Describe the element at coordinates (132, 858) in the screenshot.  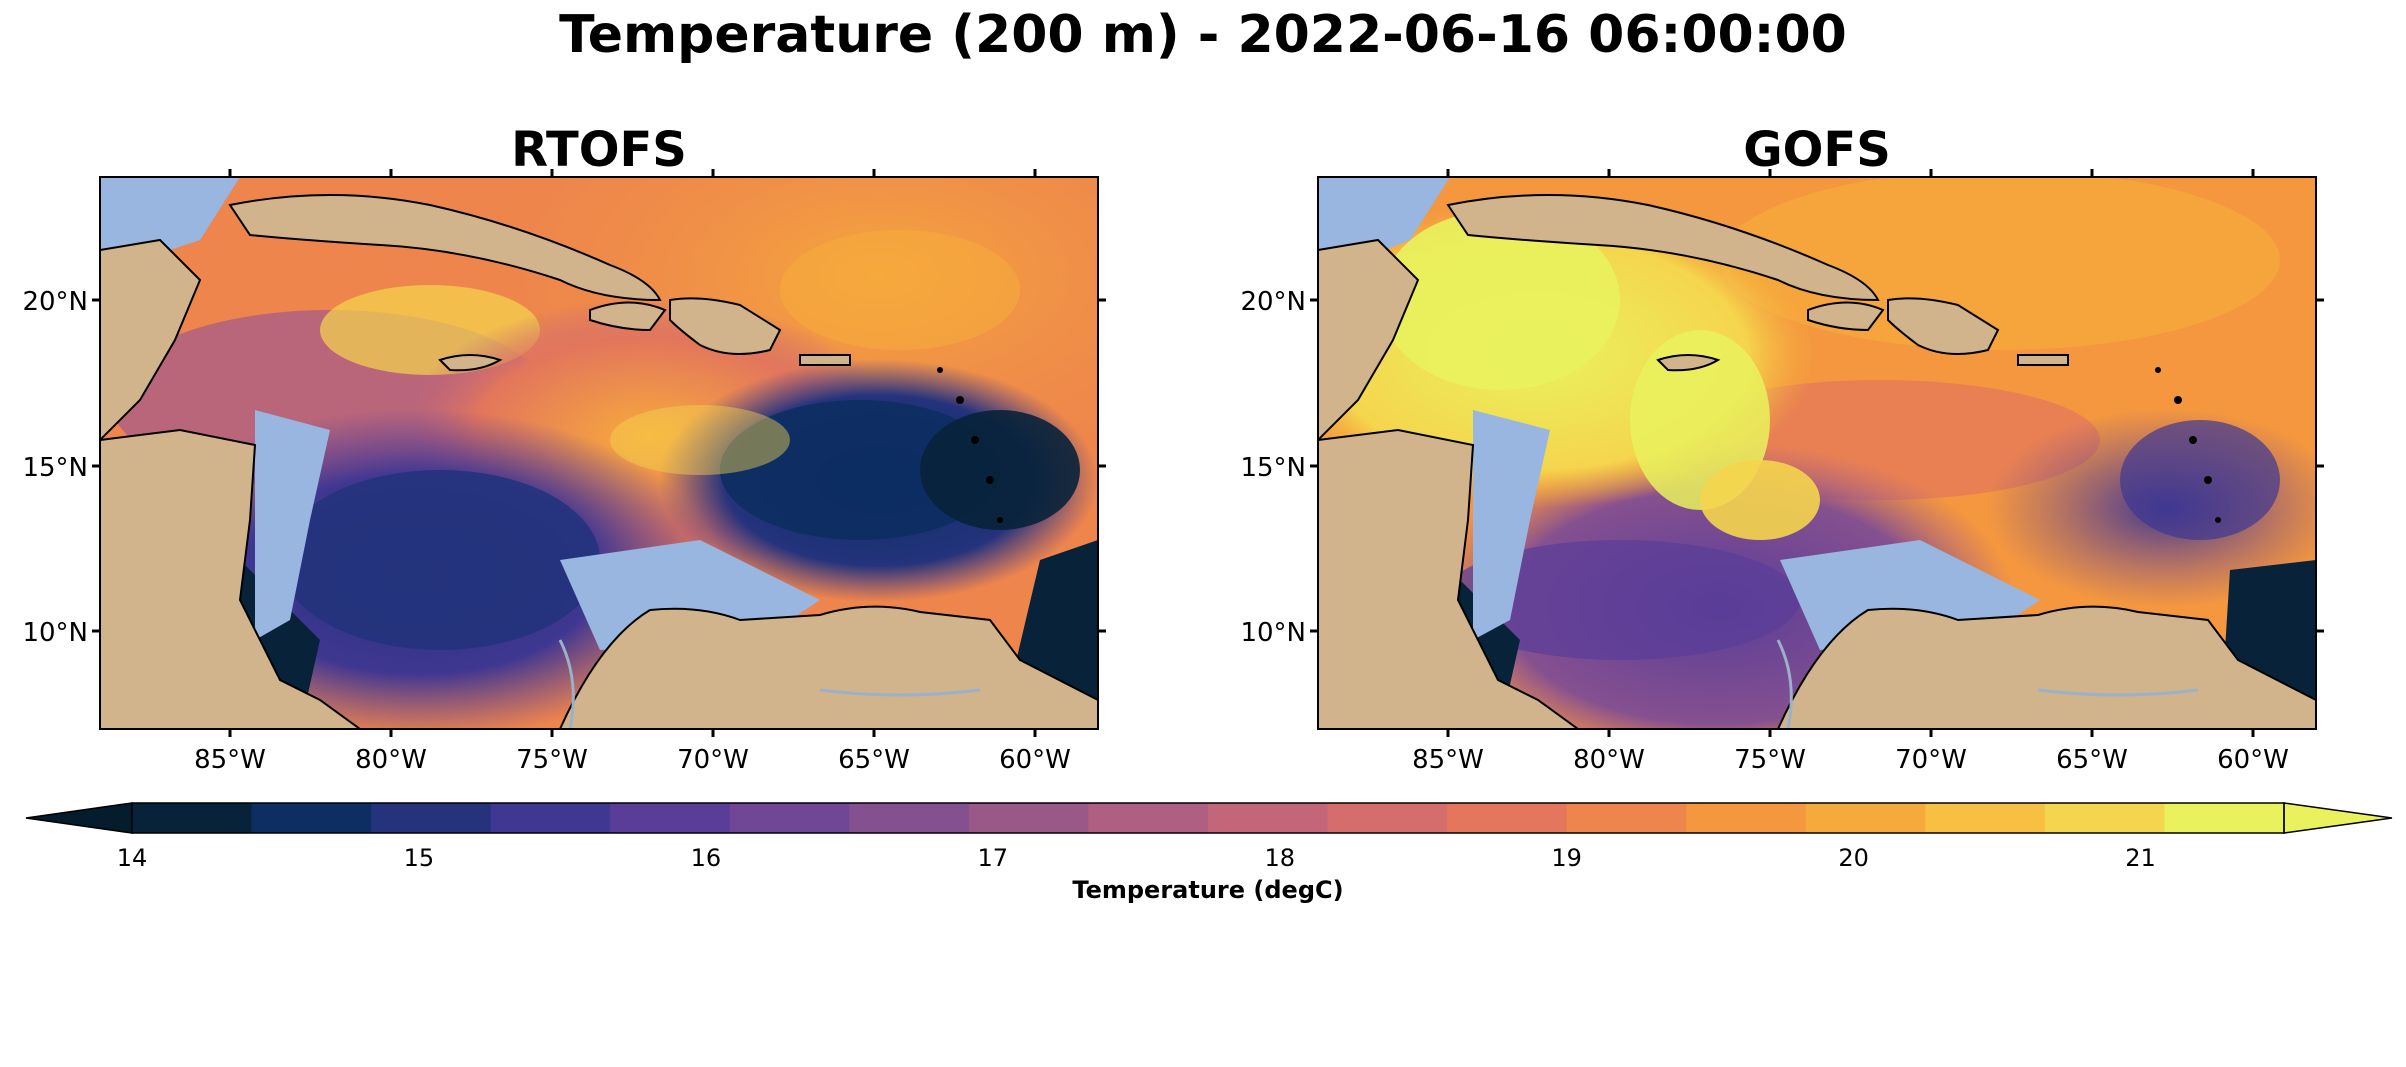
I see `colorbar-tick-label: 14` at that location.